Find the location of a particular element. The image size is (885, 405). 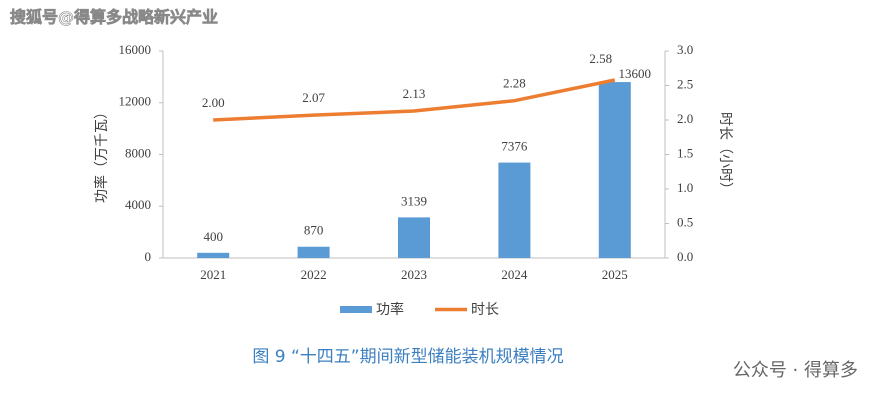

y2-tick-label: 3.0 is located at coordinates (685, 49).